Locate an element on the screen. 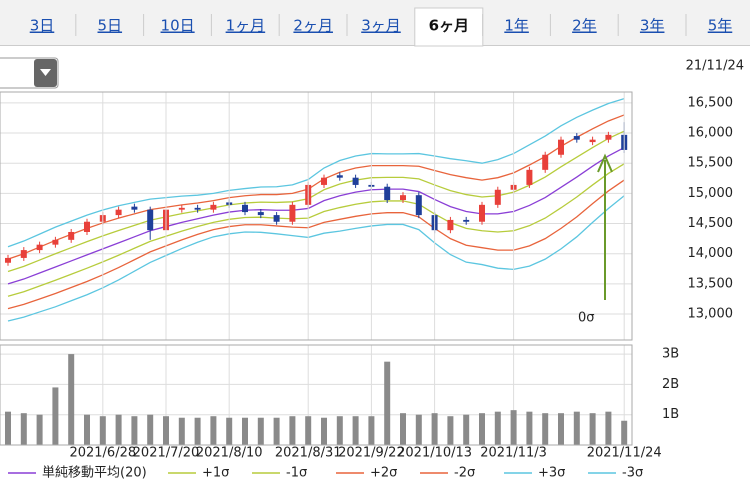 The image size is (750, 493). y-tick-label: 3B is located at coordinates (670, 354).